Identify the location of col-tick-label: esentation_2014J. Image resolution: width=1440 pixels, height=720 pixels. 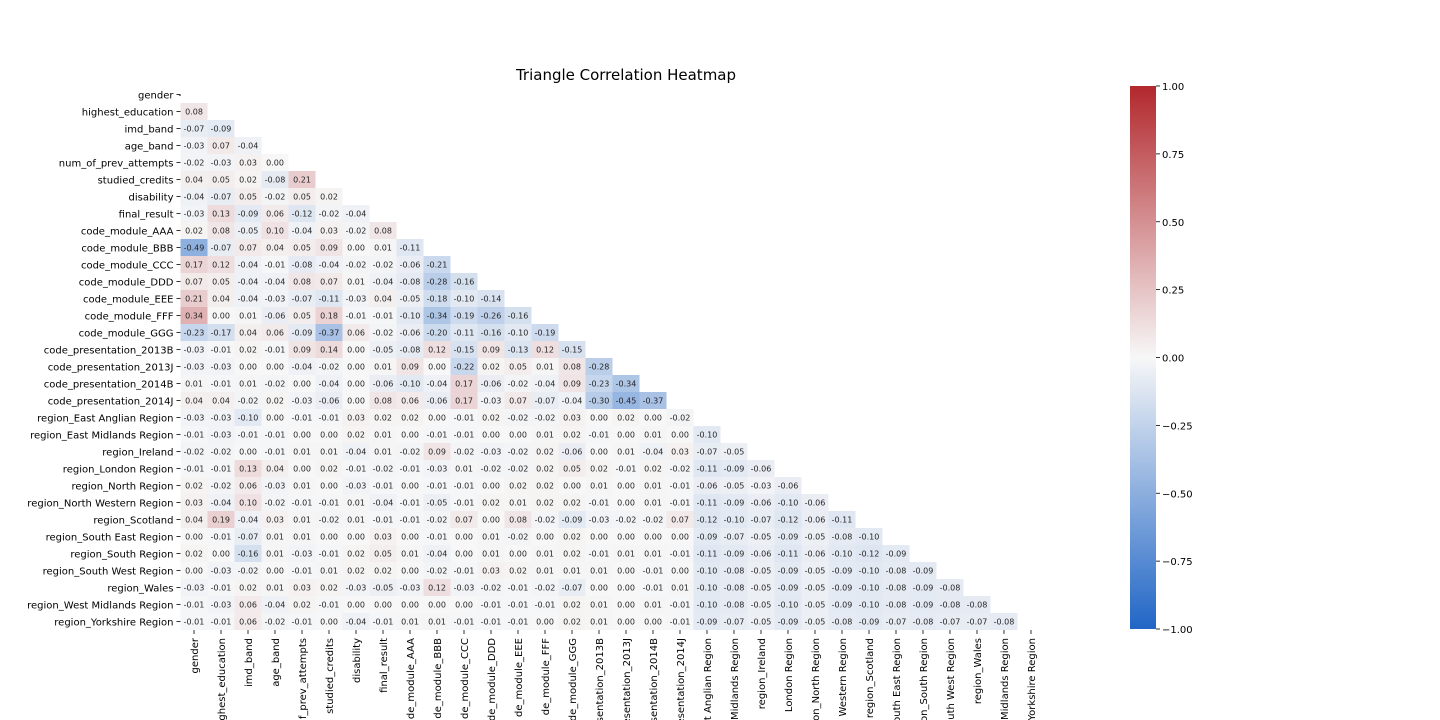
(681, 679).